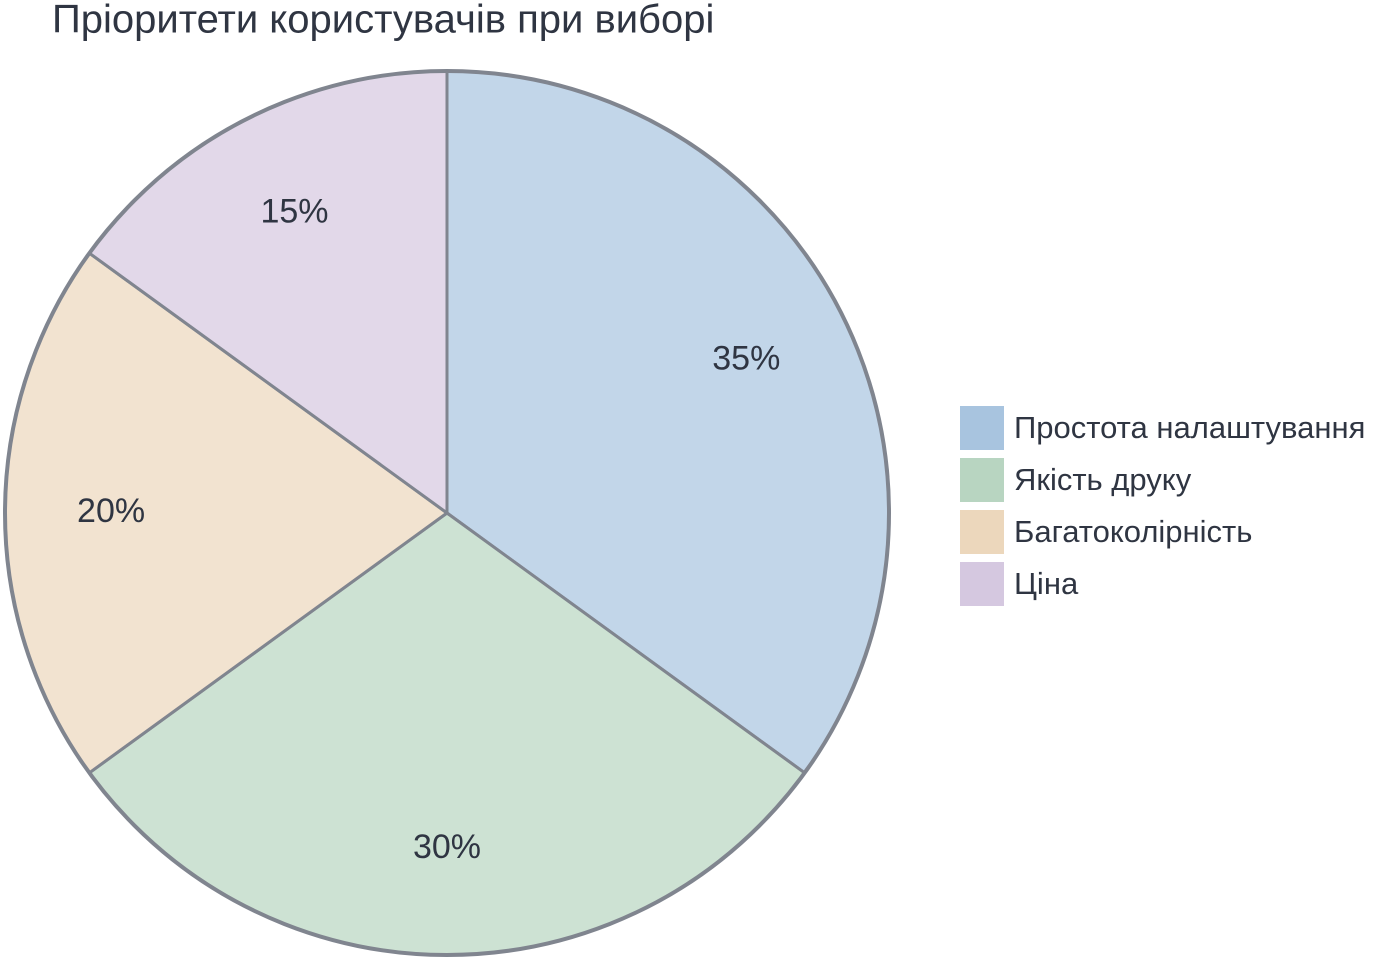  What do you see at coordinates (383, 21) in the screenshot?
I see `chart-title: Пріоритети користувачів при виборі` at bounding box center [383, 21].